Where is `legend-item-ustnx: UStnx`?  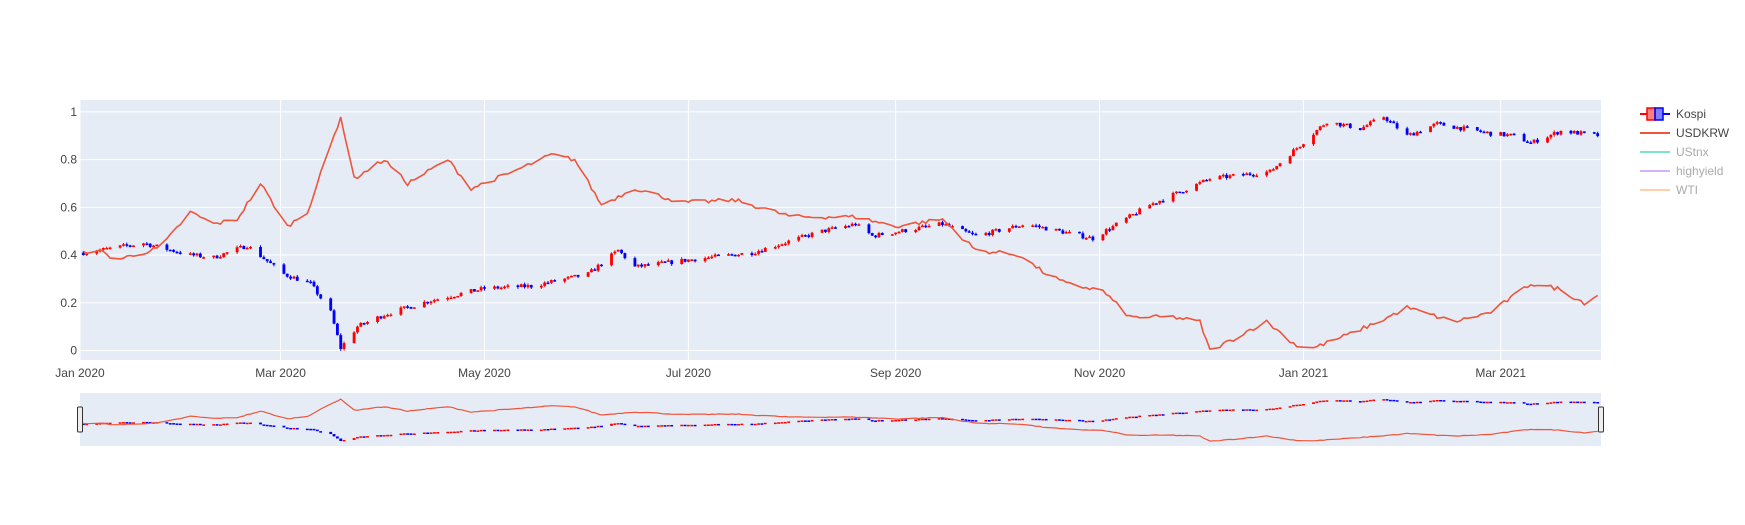 legend-item-ustnx: UStnx is located at coordinates (1674, 152).